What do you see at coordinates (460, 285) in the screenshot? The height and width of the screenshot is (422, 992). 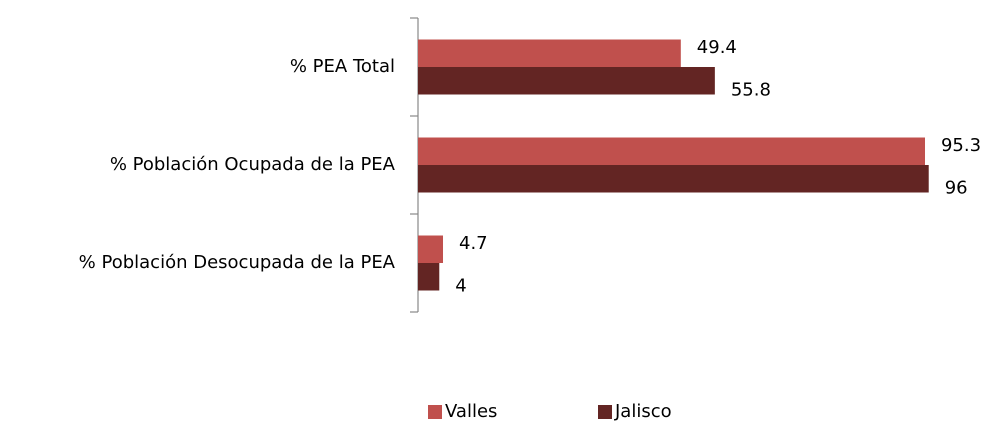 I see `data-label: 4` at bounding box center [460, 285].